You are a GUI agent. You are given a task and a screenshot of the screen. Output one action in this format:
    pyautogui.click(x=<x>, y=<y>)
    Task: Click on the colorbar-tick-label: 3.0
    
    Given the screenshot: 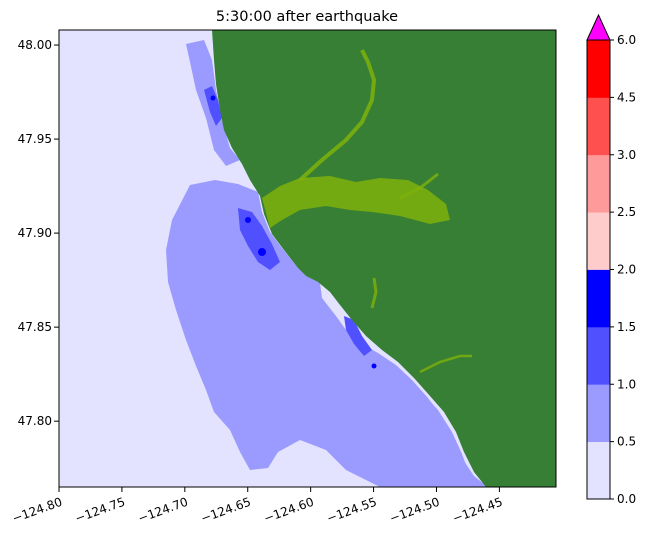 What is the action you would take?
    pyautogui.click(x=626, y=155)
    